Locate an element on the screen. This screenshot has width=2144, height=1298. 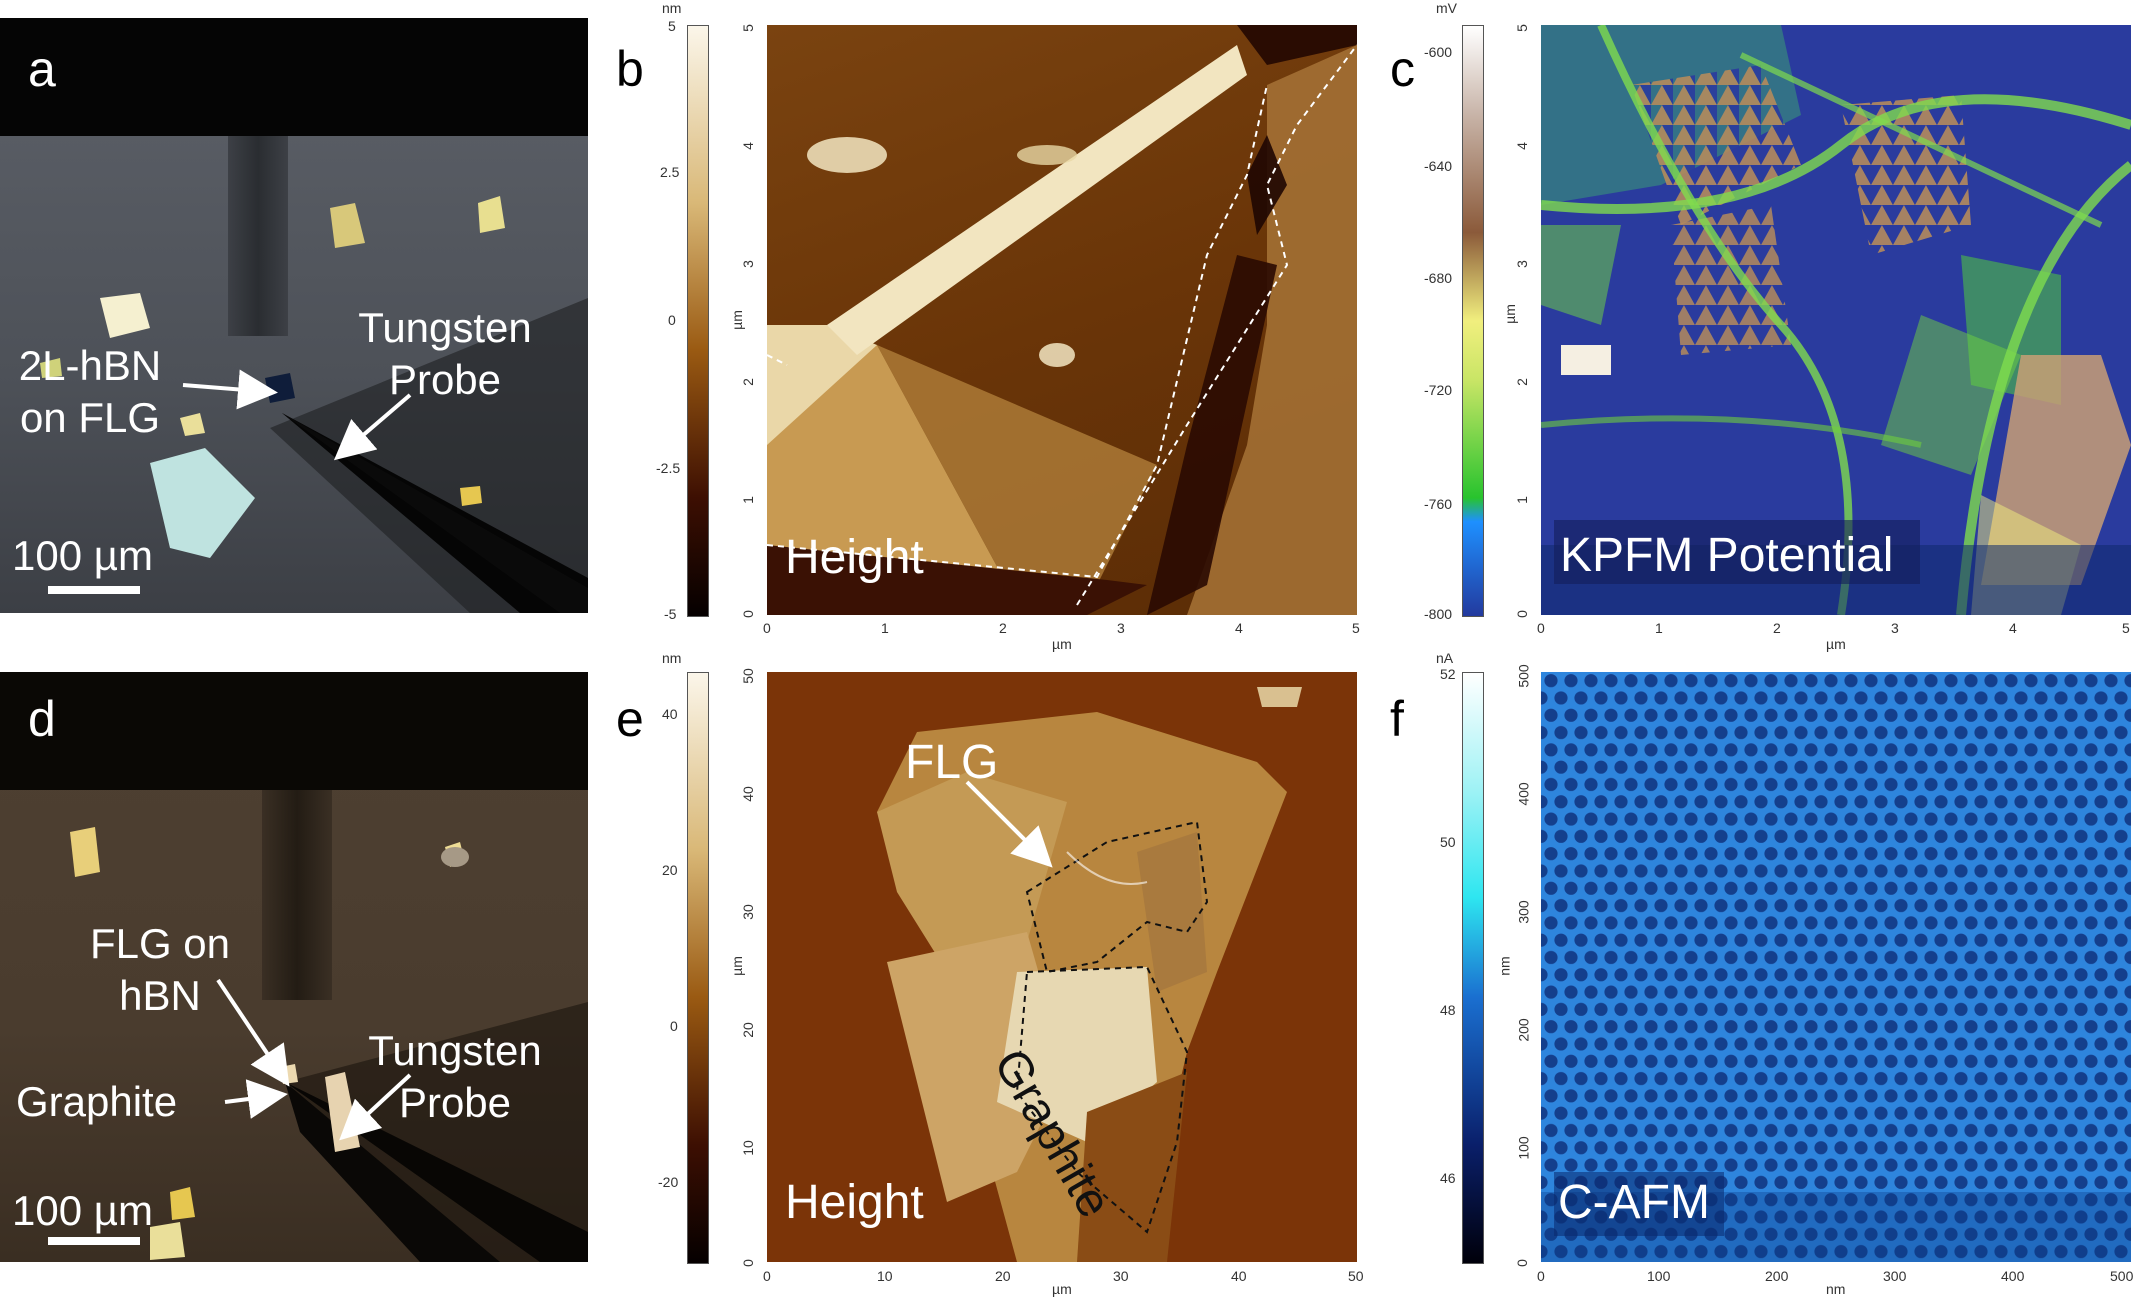
colorbar-c-tick: -760 is located at coordinates (1438, 504).